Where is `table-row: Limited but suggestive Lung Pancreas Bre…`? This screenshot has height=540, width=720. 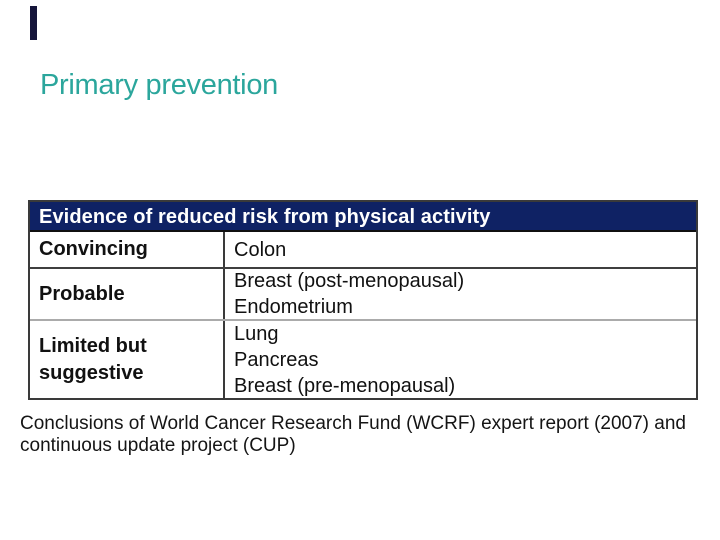
table-row: Limited but suggestive Lung Pancreas Bre… is located at coordinates (363, 358).